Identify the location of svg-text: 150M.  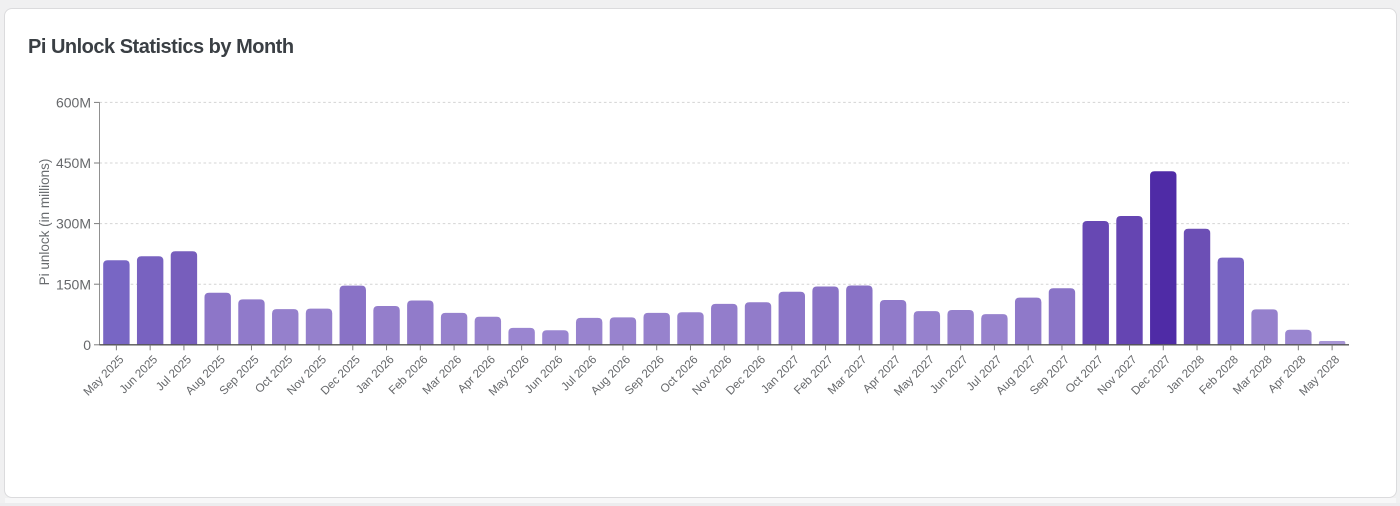
(73, 284).